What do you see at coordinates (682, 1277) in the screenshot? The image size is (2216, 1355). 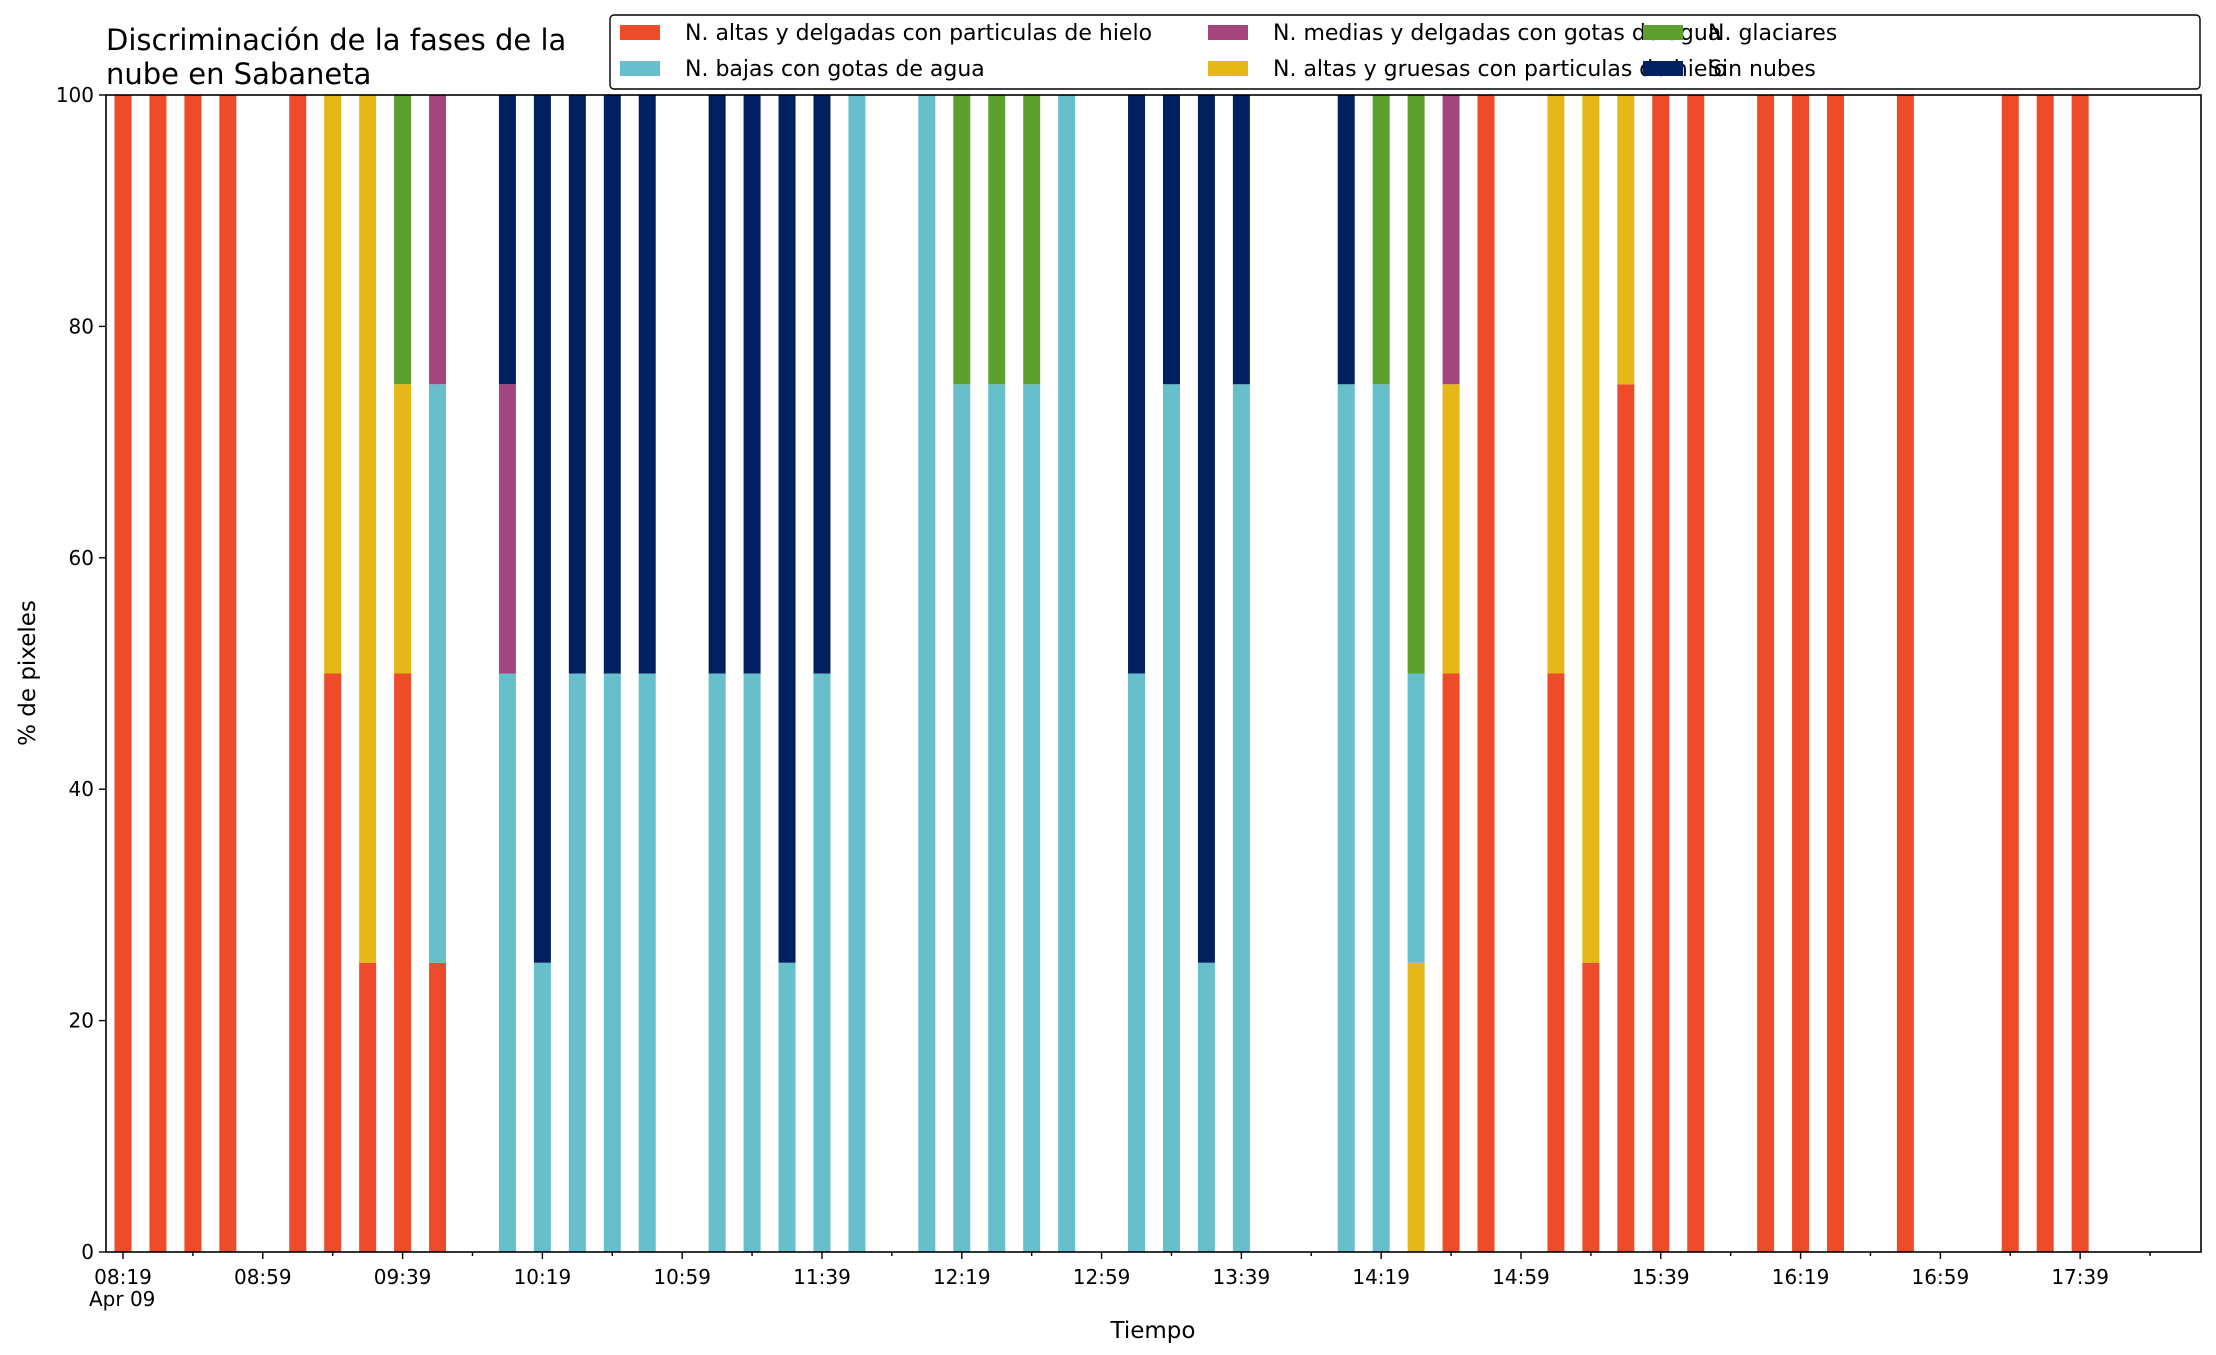 I see `x-tick-label: 10:59` at bounding box center [682, 1277].